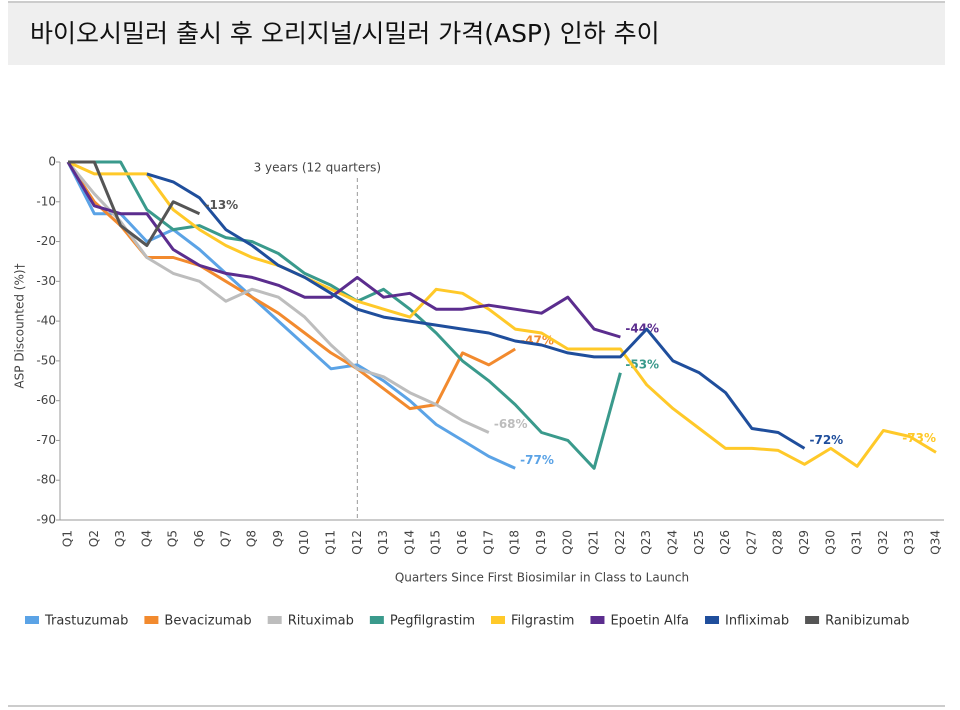 The image size is (960, 710). What do you see at coordinates (68, 538) in the screenshot?
I see `x-tick-label: Q1` at bounding box center [68, 538].